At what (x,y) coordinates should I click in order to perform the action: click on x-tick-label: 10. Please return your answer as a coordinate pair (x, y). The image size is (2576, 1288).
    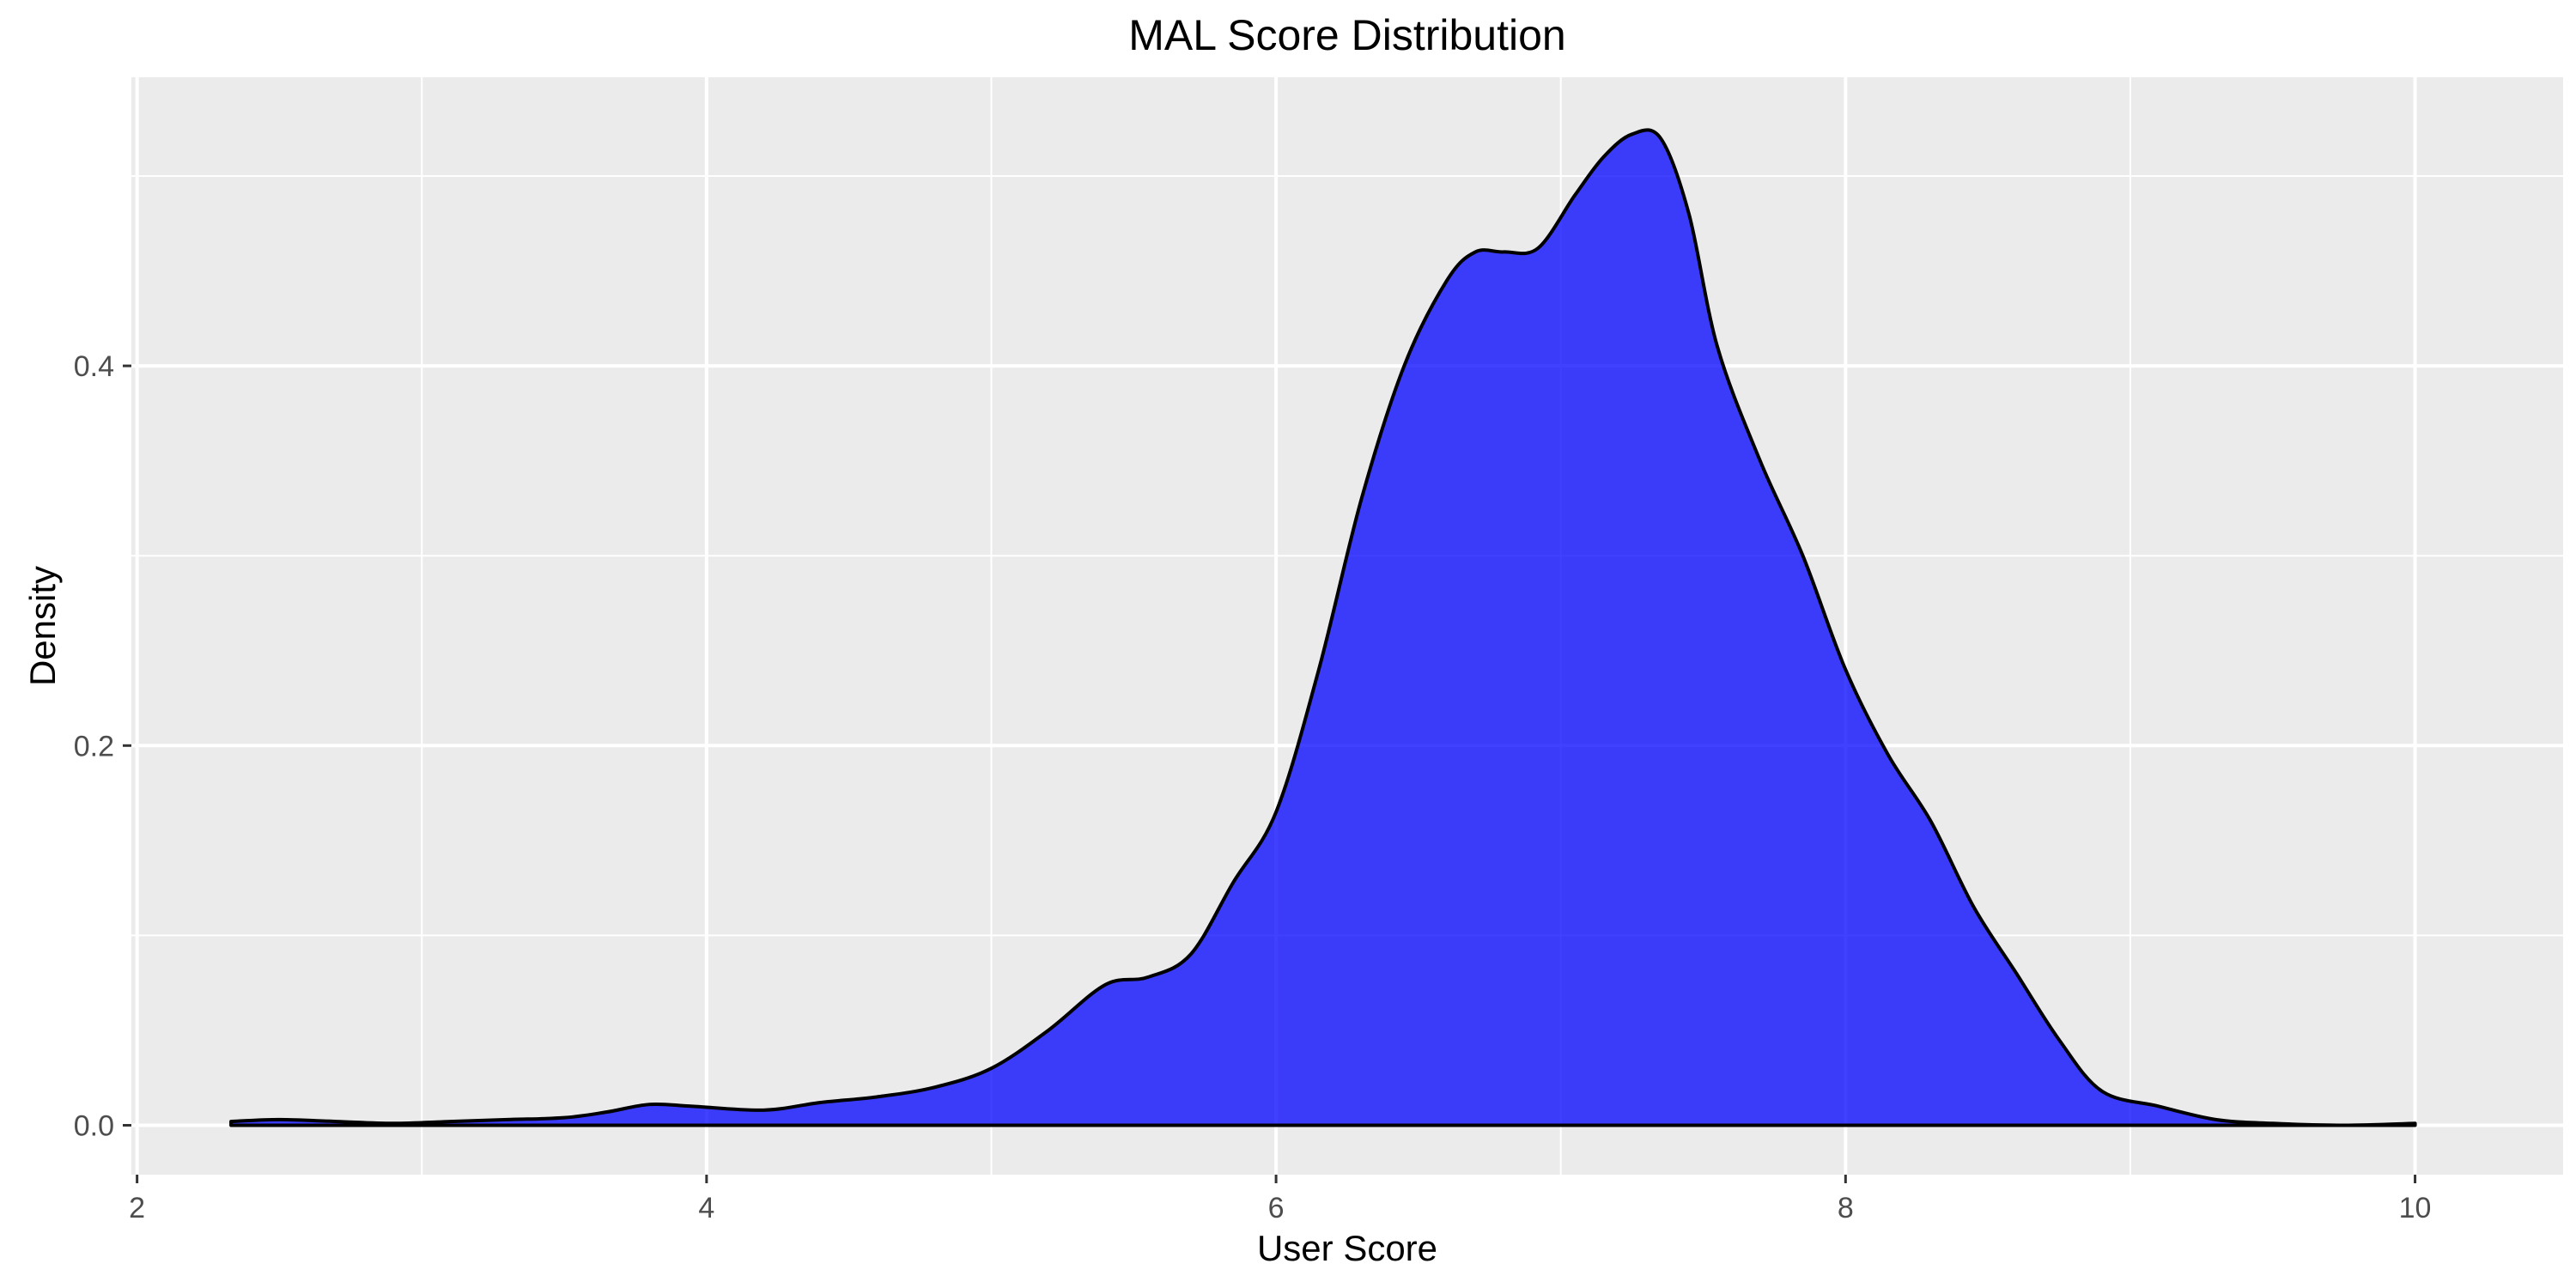
    Looking at the image, I should click on (2415, 1208).